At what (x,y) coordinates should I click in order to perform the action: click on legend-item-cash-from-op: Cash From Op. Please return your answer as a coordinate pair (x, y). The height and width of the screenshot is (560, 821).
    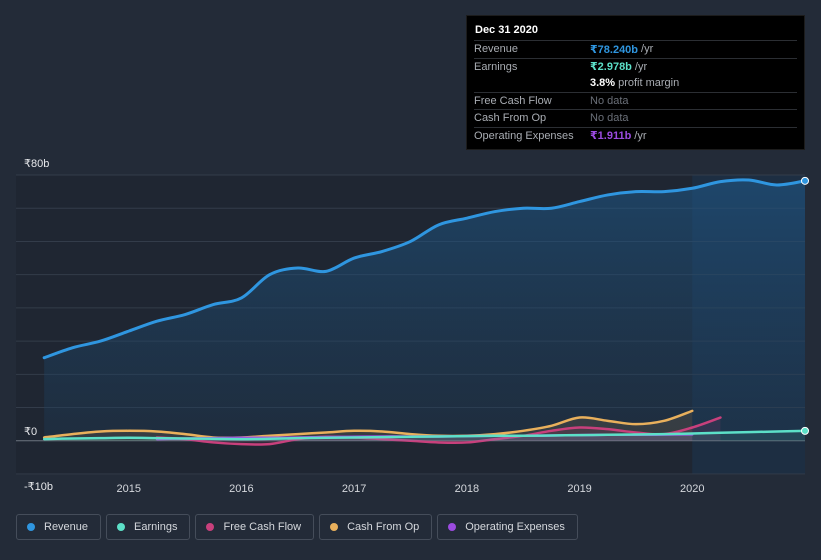
    Looking at the image, I should click on (376, 527).